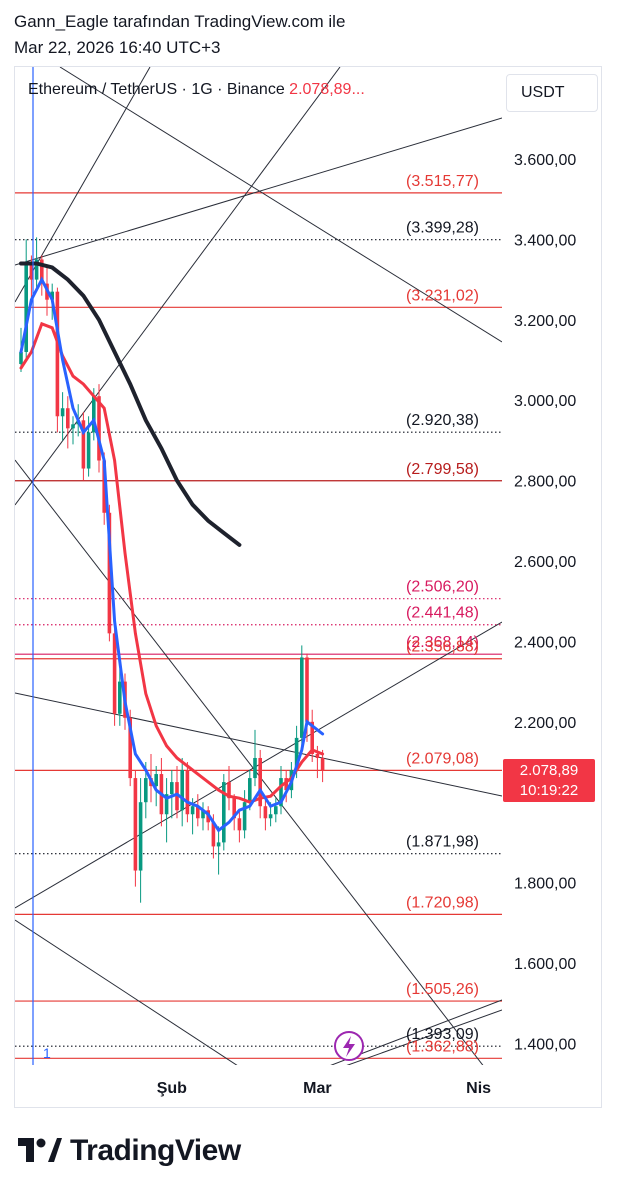 The width and height of the screenshot is (617, 1200). What do you see at coordinates (47, 1053) in the screenshot?
I see `session-marker: 1` at bounding box center [47, 1053].